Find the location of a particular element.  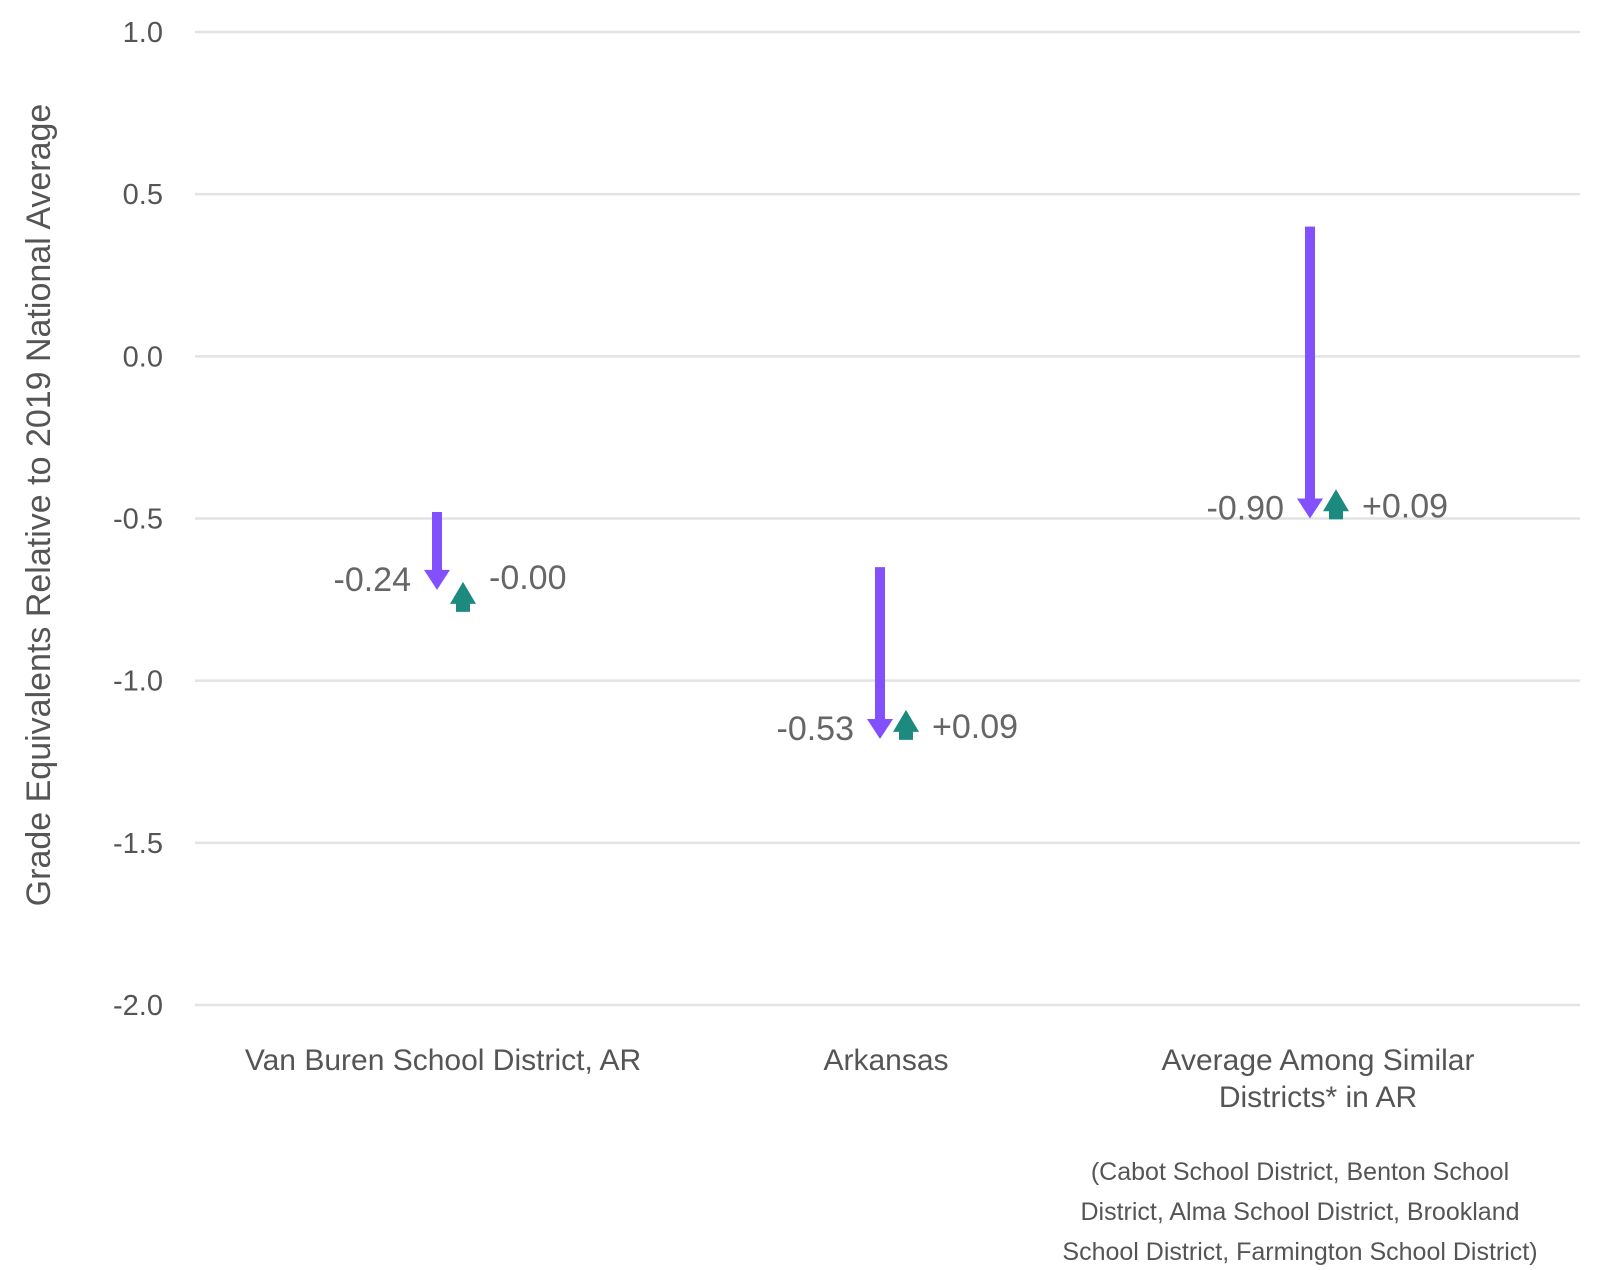

y-tick-label: 0.5 is located at coordinates (143, 195).